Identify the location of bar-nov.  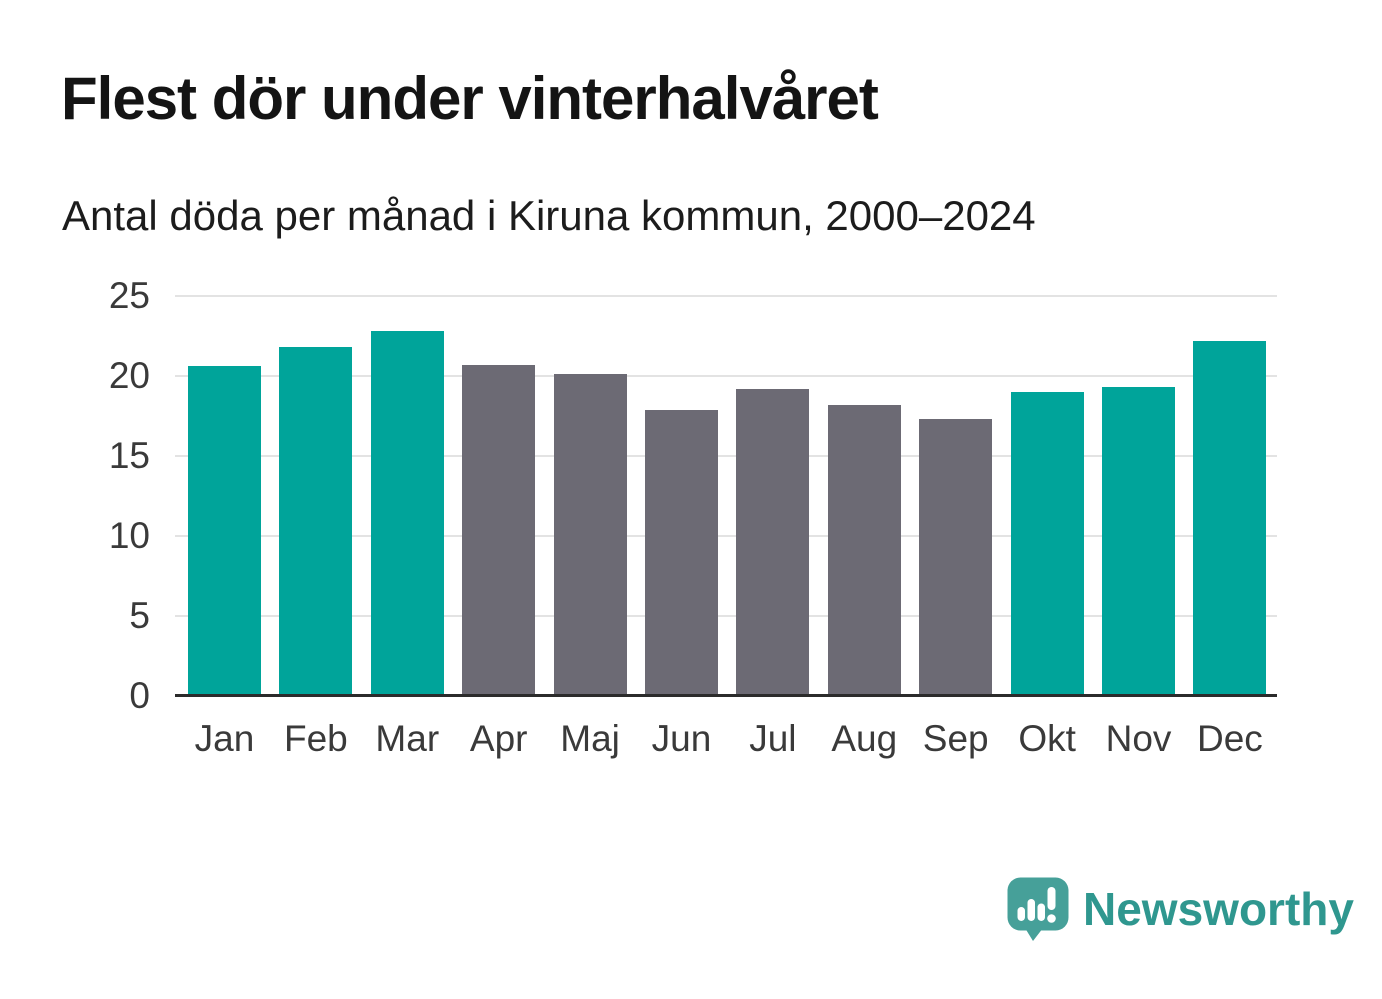
(1138, 541).